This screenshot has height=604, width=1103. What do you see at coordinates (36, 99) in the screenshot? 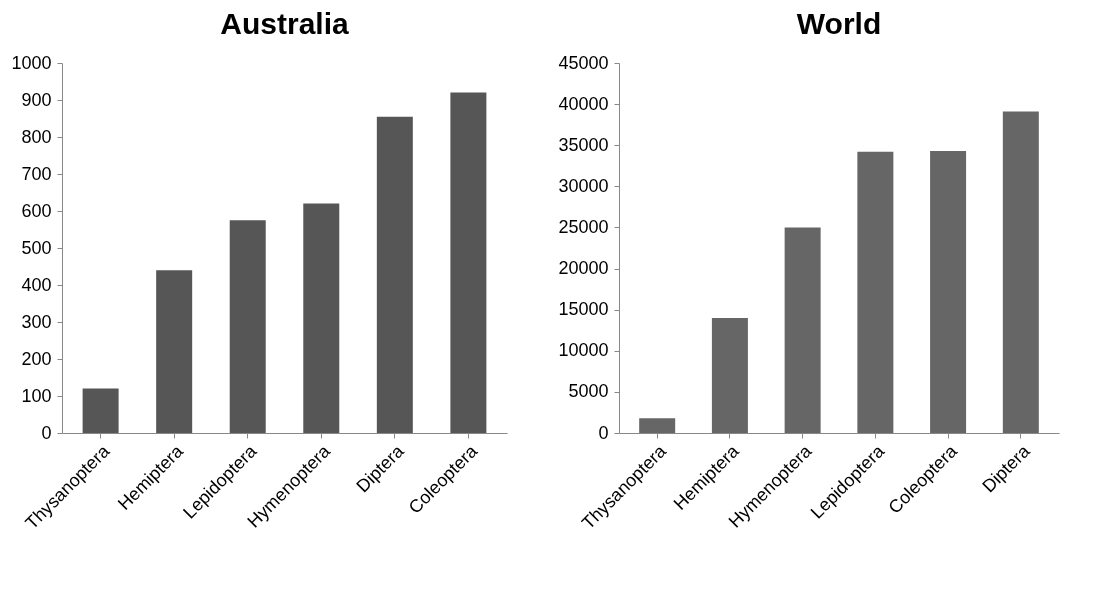
I see `y-tick-label: 900` at bounding box center [36, 99].